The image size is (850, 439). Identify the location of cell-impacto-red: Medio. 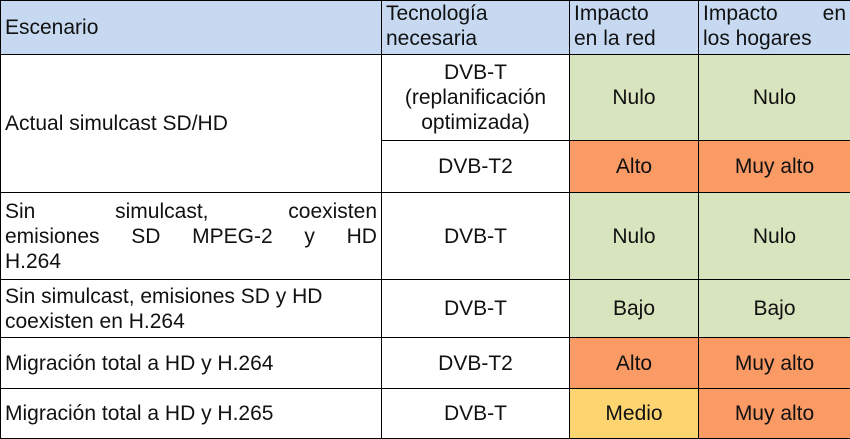
(634, 414).